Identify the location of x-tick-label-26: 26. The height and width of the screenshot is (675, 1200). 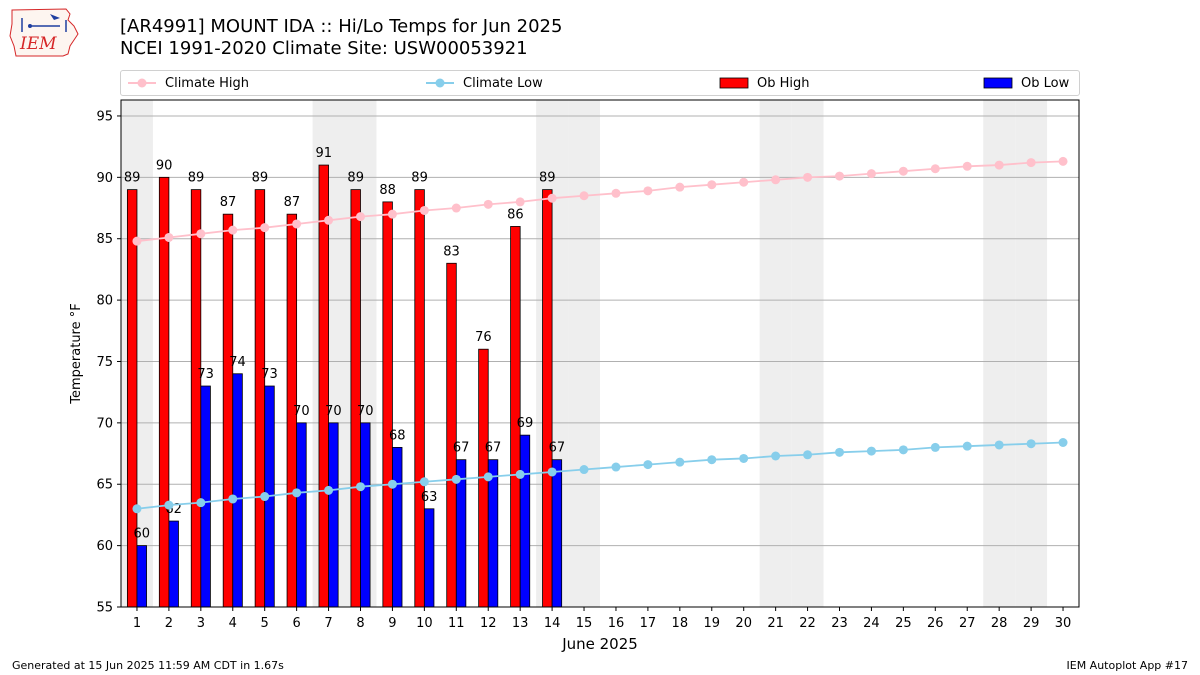
(935, 623).